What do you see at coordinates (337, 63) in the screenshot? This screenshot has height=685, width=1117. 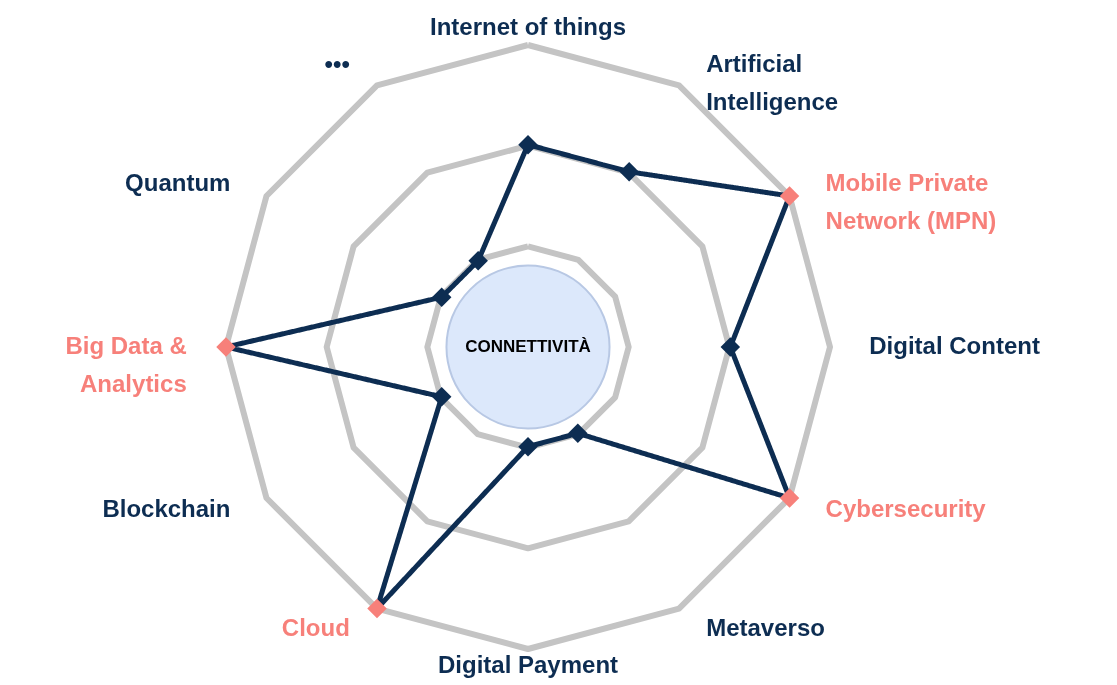 I see `spoke-label: •••` at bounding box center [337, 63].